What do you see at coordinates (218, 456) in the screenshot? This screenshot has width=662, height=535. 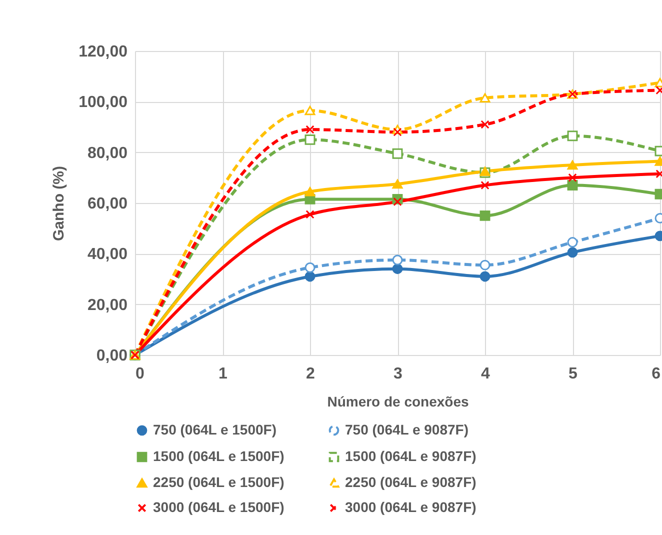 I see `legend-label: 1500 (064L e 1500F)` at bounding box center [218, 456].